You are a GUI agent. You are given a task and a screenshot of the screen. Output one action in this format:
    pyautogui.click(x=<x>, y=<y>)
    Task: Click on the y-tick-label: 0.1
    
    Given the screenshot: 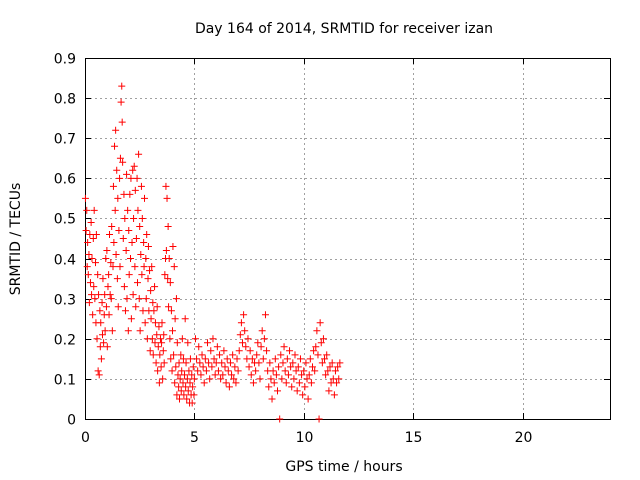 What is the action you would take?
    pyautogui.click(x=65, y=381)
    